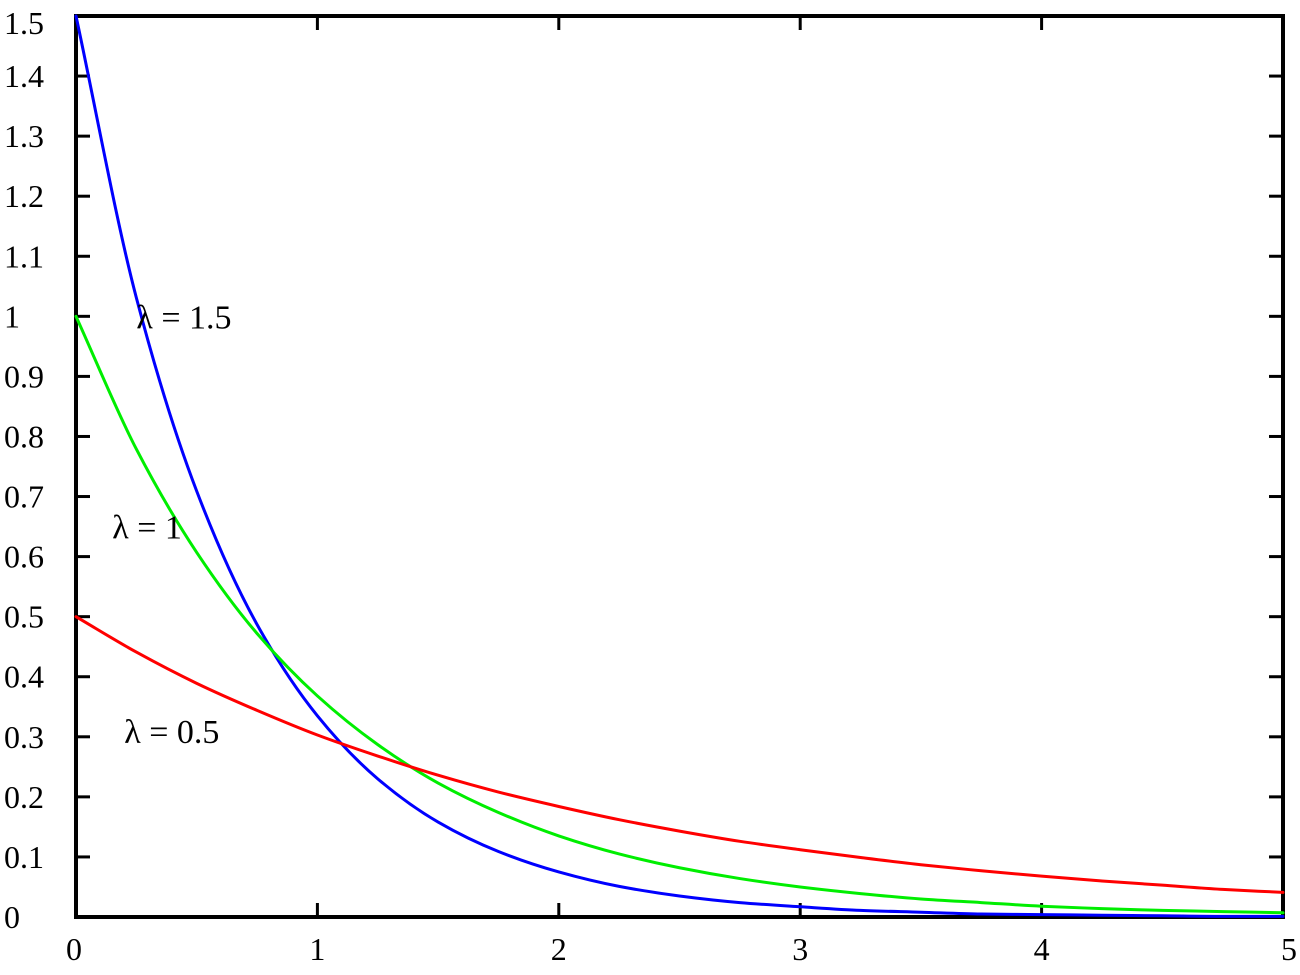 This screenshot has height=975, width=1300. I want to click on y-tick-label: 1.5, so click(24, 23).